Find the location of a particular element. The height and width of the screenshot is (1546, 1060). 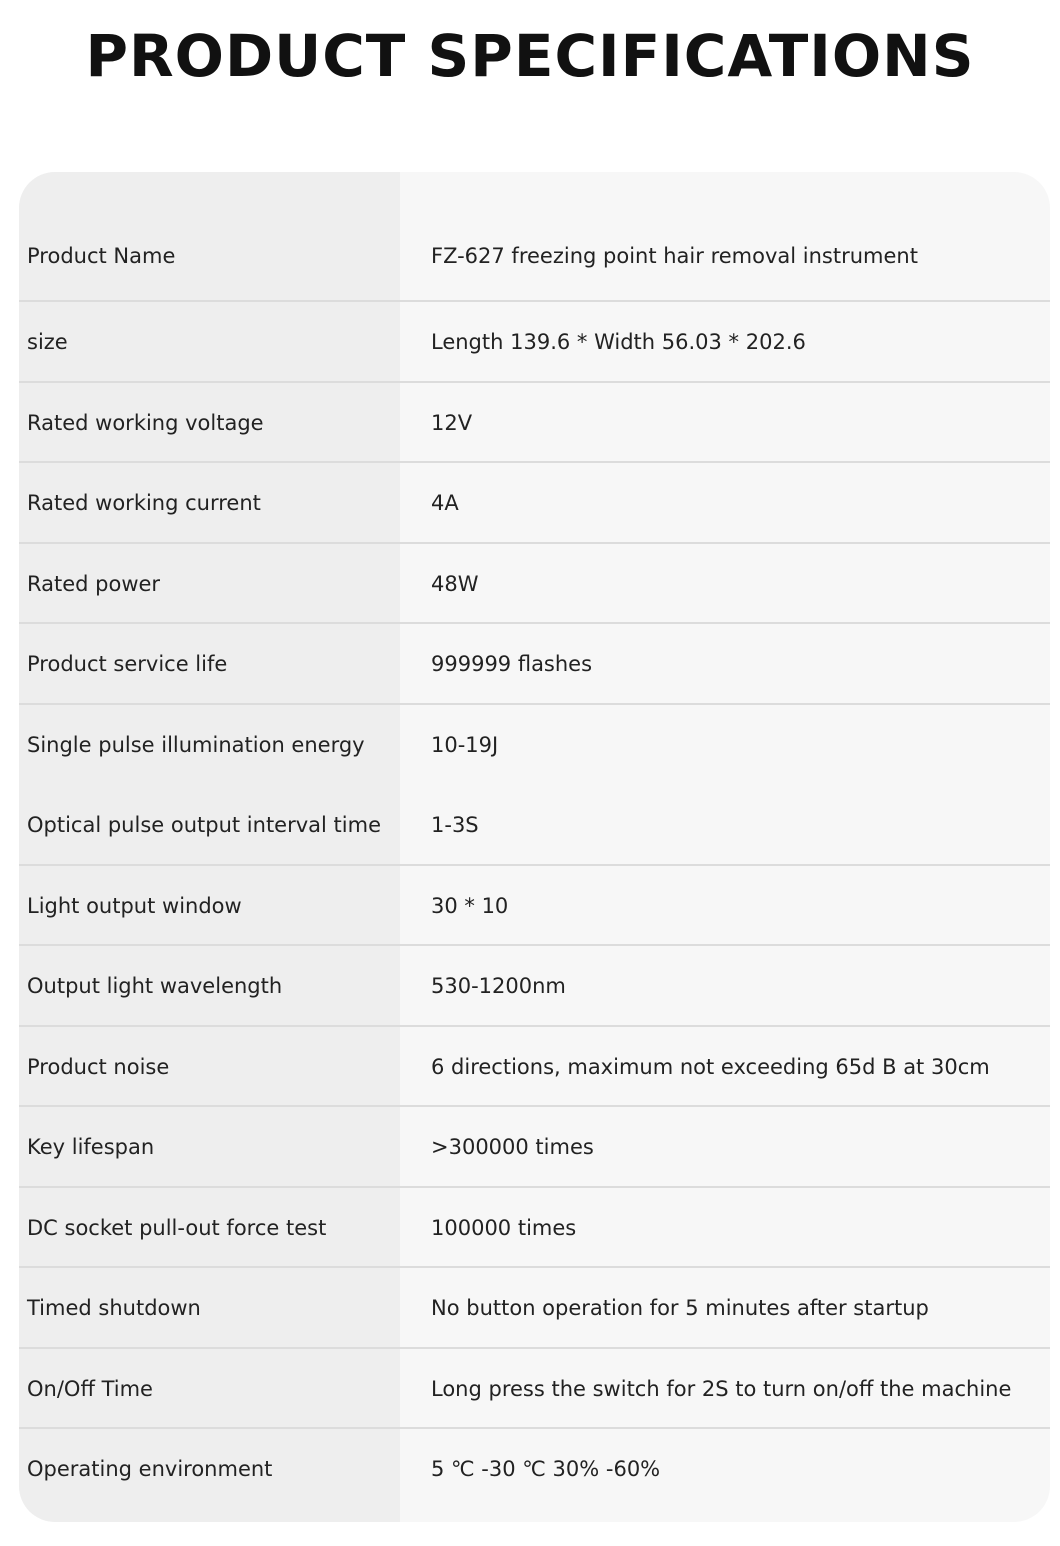

spec-value: 12V is located at coordinates (452, 422).